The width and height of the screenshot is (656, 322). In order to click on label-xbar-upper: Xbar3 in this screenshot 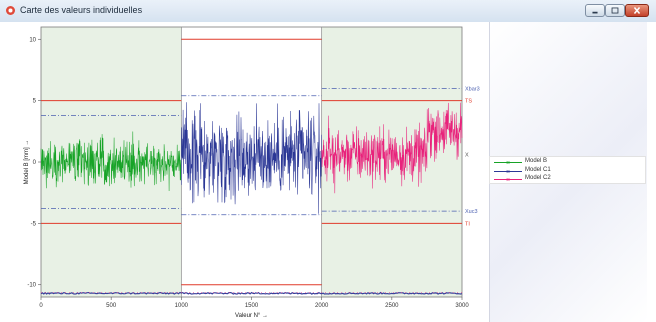, I will do `click(472, 89)`.